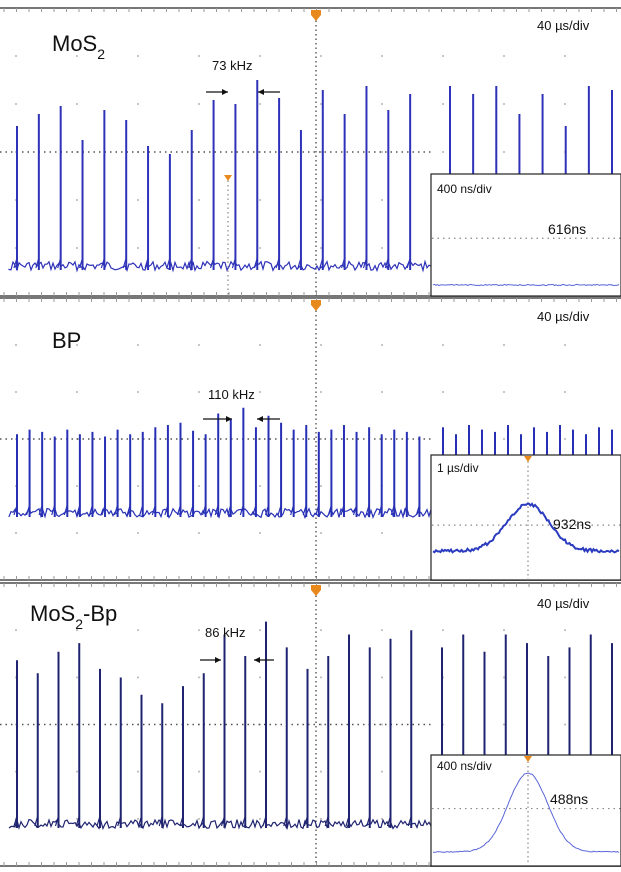 The width and height of the screenshot is (621, 872). I want to click on rep-rate-label-mos2: 73 kHz, so click(232, 65).